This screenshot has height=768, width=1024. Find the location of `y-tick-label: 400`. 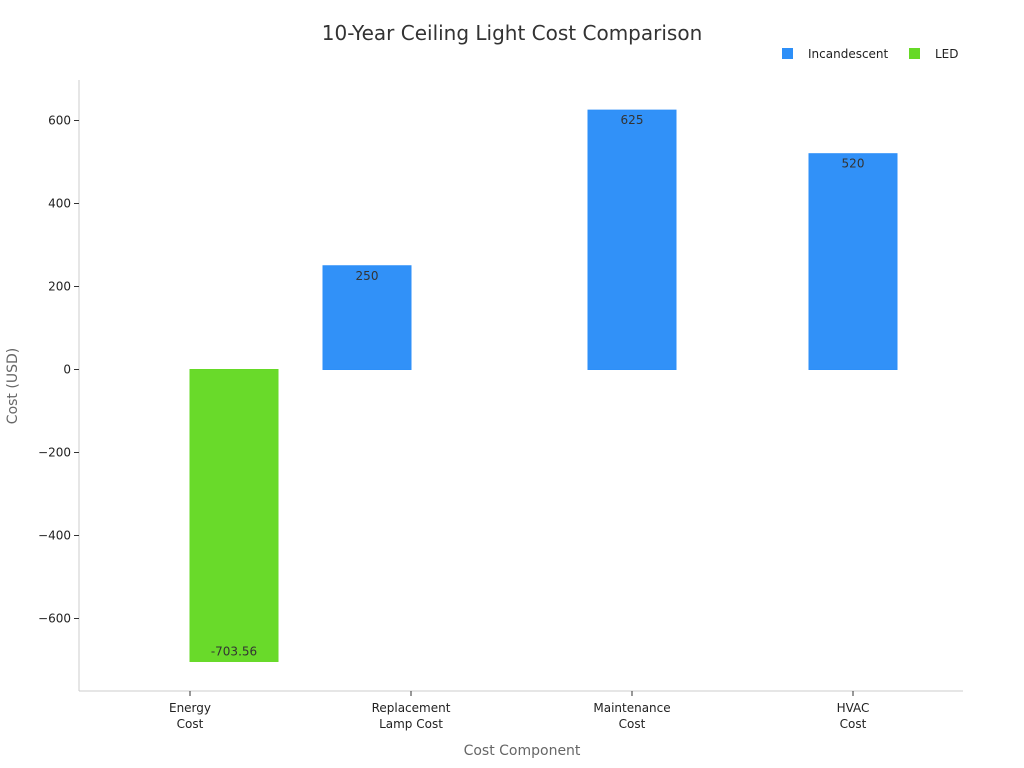

y-tick-label: 400 is located at coordinates (59, 204).